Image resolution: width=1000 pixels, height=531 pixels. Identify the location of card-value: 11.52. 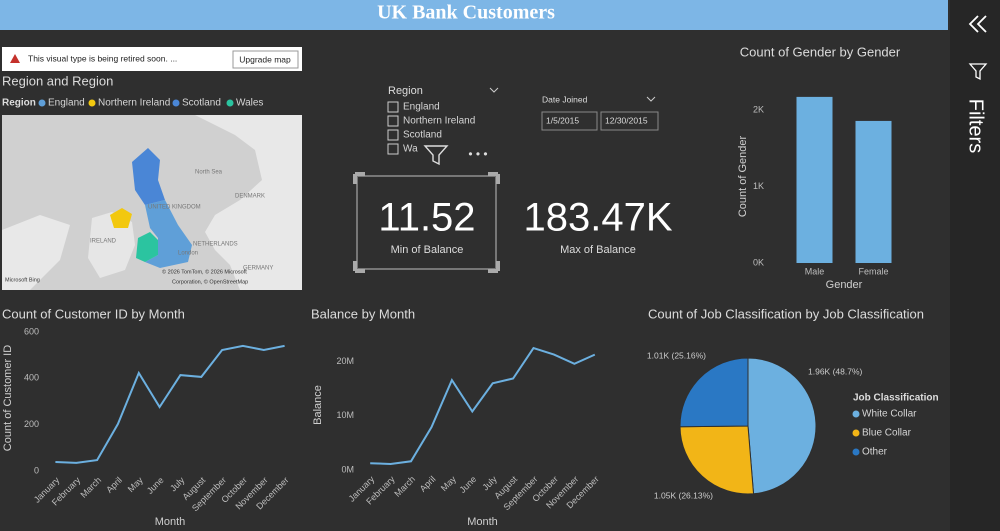
(426, 218).